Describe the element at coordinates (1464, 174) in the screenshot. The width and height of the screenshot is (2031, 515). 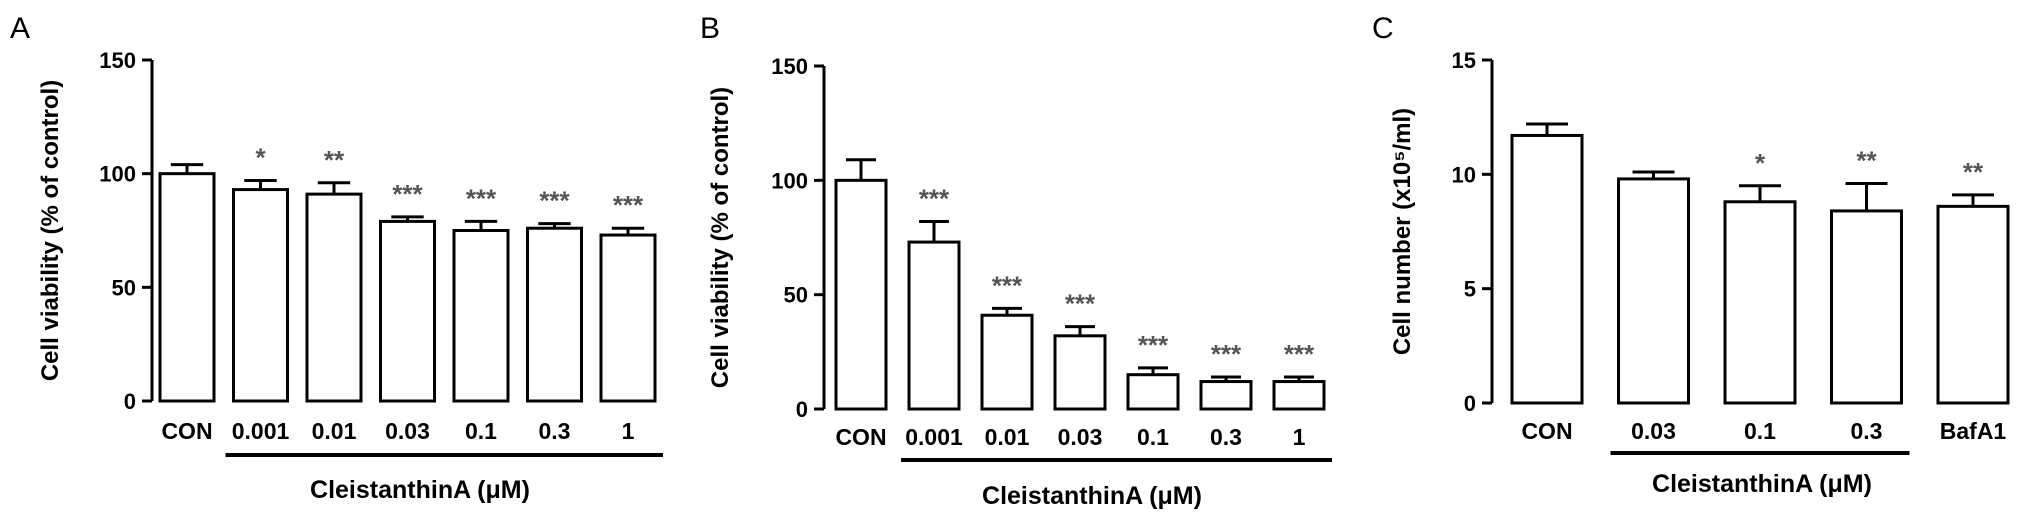
I see `y-tick-label: 10` at that location.